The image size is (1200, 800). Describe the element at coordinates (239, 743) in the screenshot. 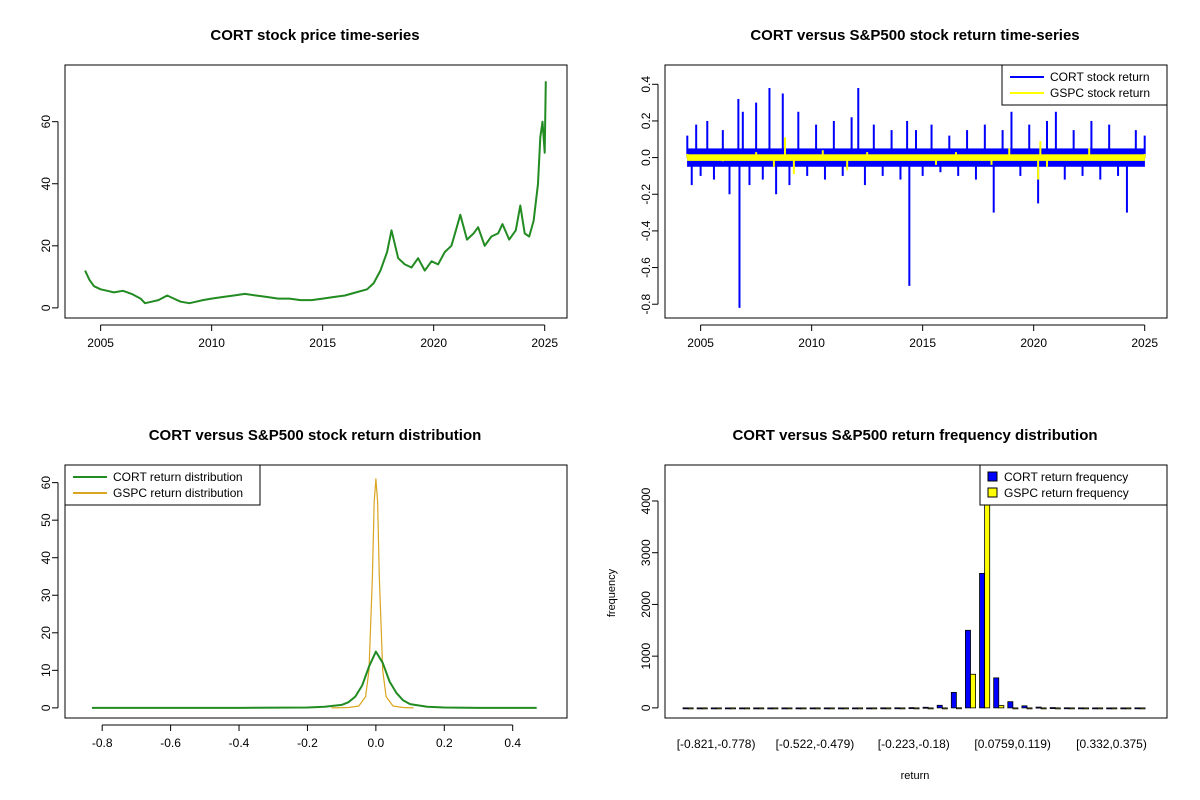

I see `density-x-tick-label: -0.4` at that location.